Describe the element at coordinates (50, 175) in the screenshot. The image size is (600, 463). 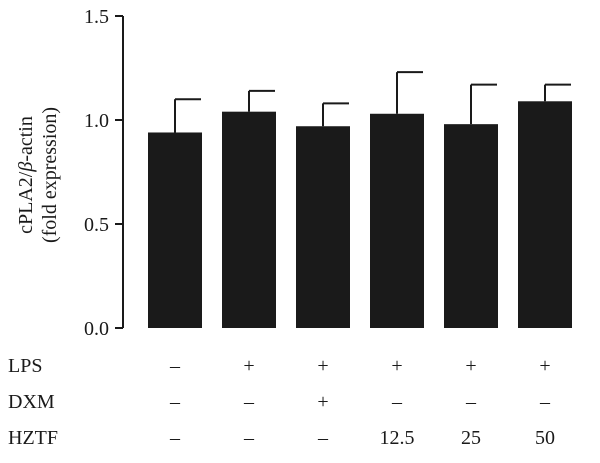
I see `y-axis-label-line2: (fold expression)` at that location.